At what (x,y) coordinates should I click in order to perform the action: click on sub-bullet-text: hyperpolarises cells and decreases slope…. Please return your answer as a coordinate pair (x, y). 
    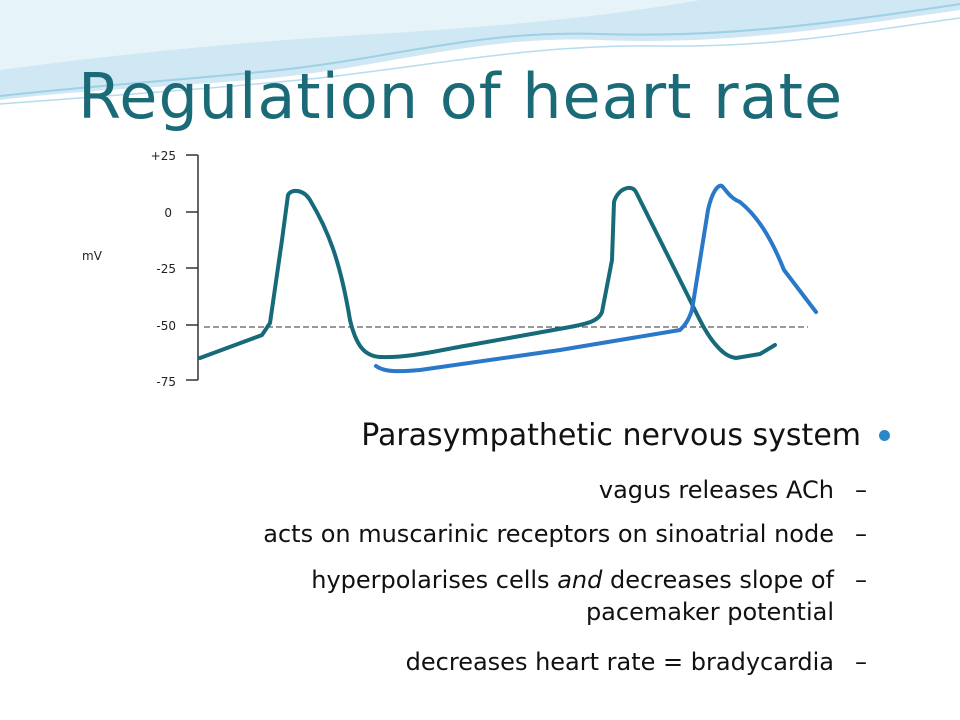
    Looking at the image, I should click on (572, 596).